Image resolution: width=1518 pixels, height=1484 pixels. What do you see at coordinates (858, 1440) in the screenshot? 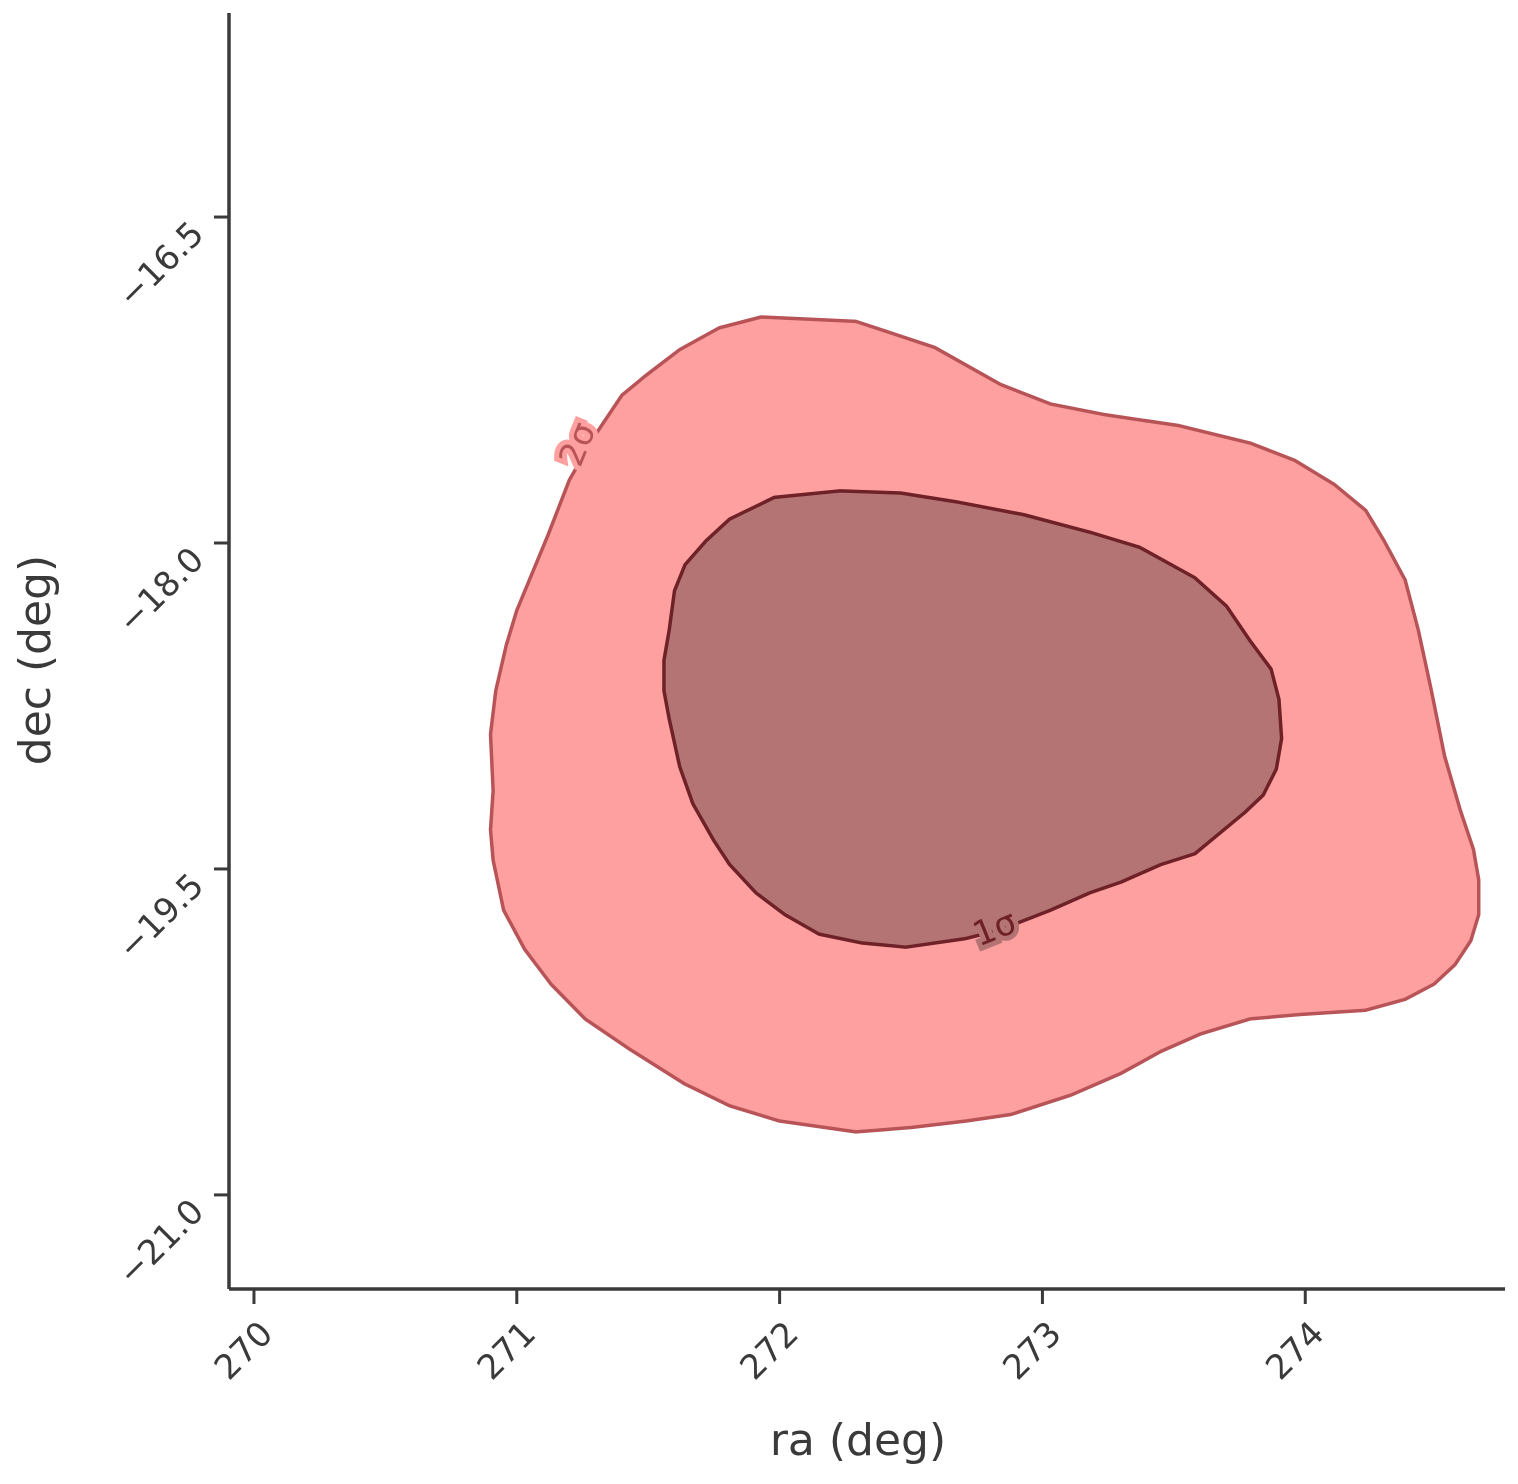
I see `x-axis-label: ra (deg)` at bounding box center [858, 1440].